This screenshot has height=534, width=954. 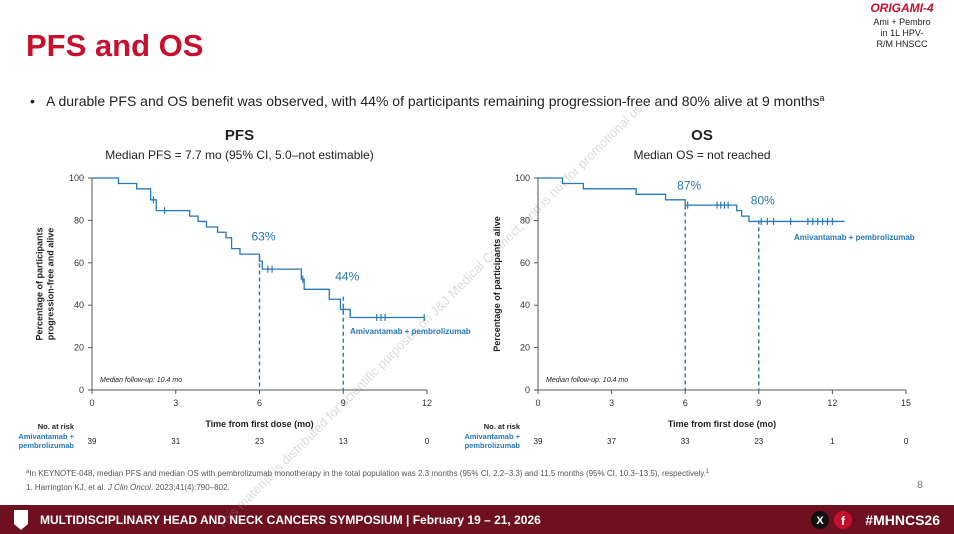 I want to click on badge-line: R/M HNSCC, so click(x=902, y=44).